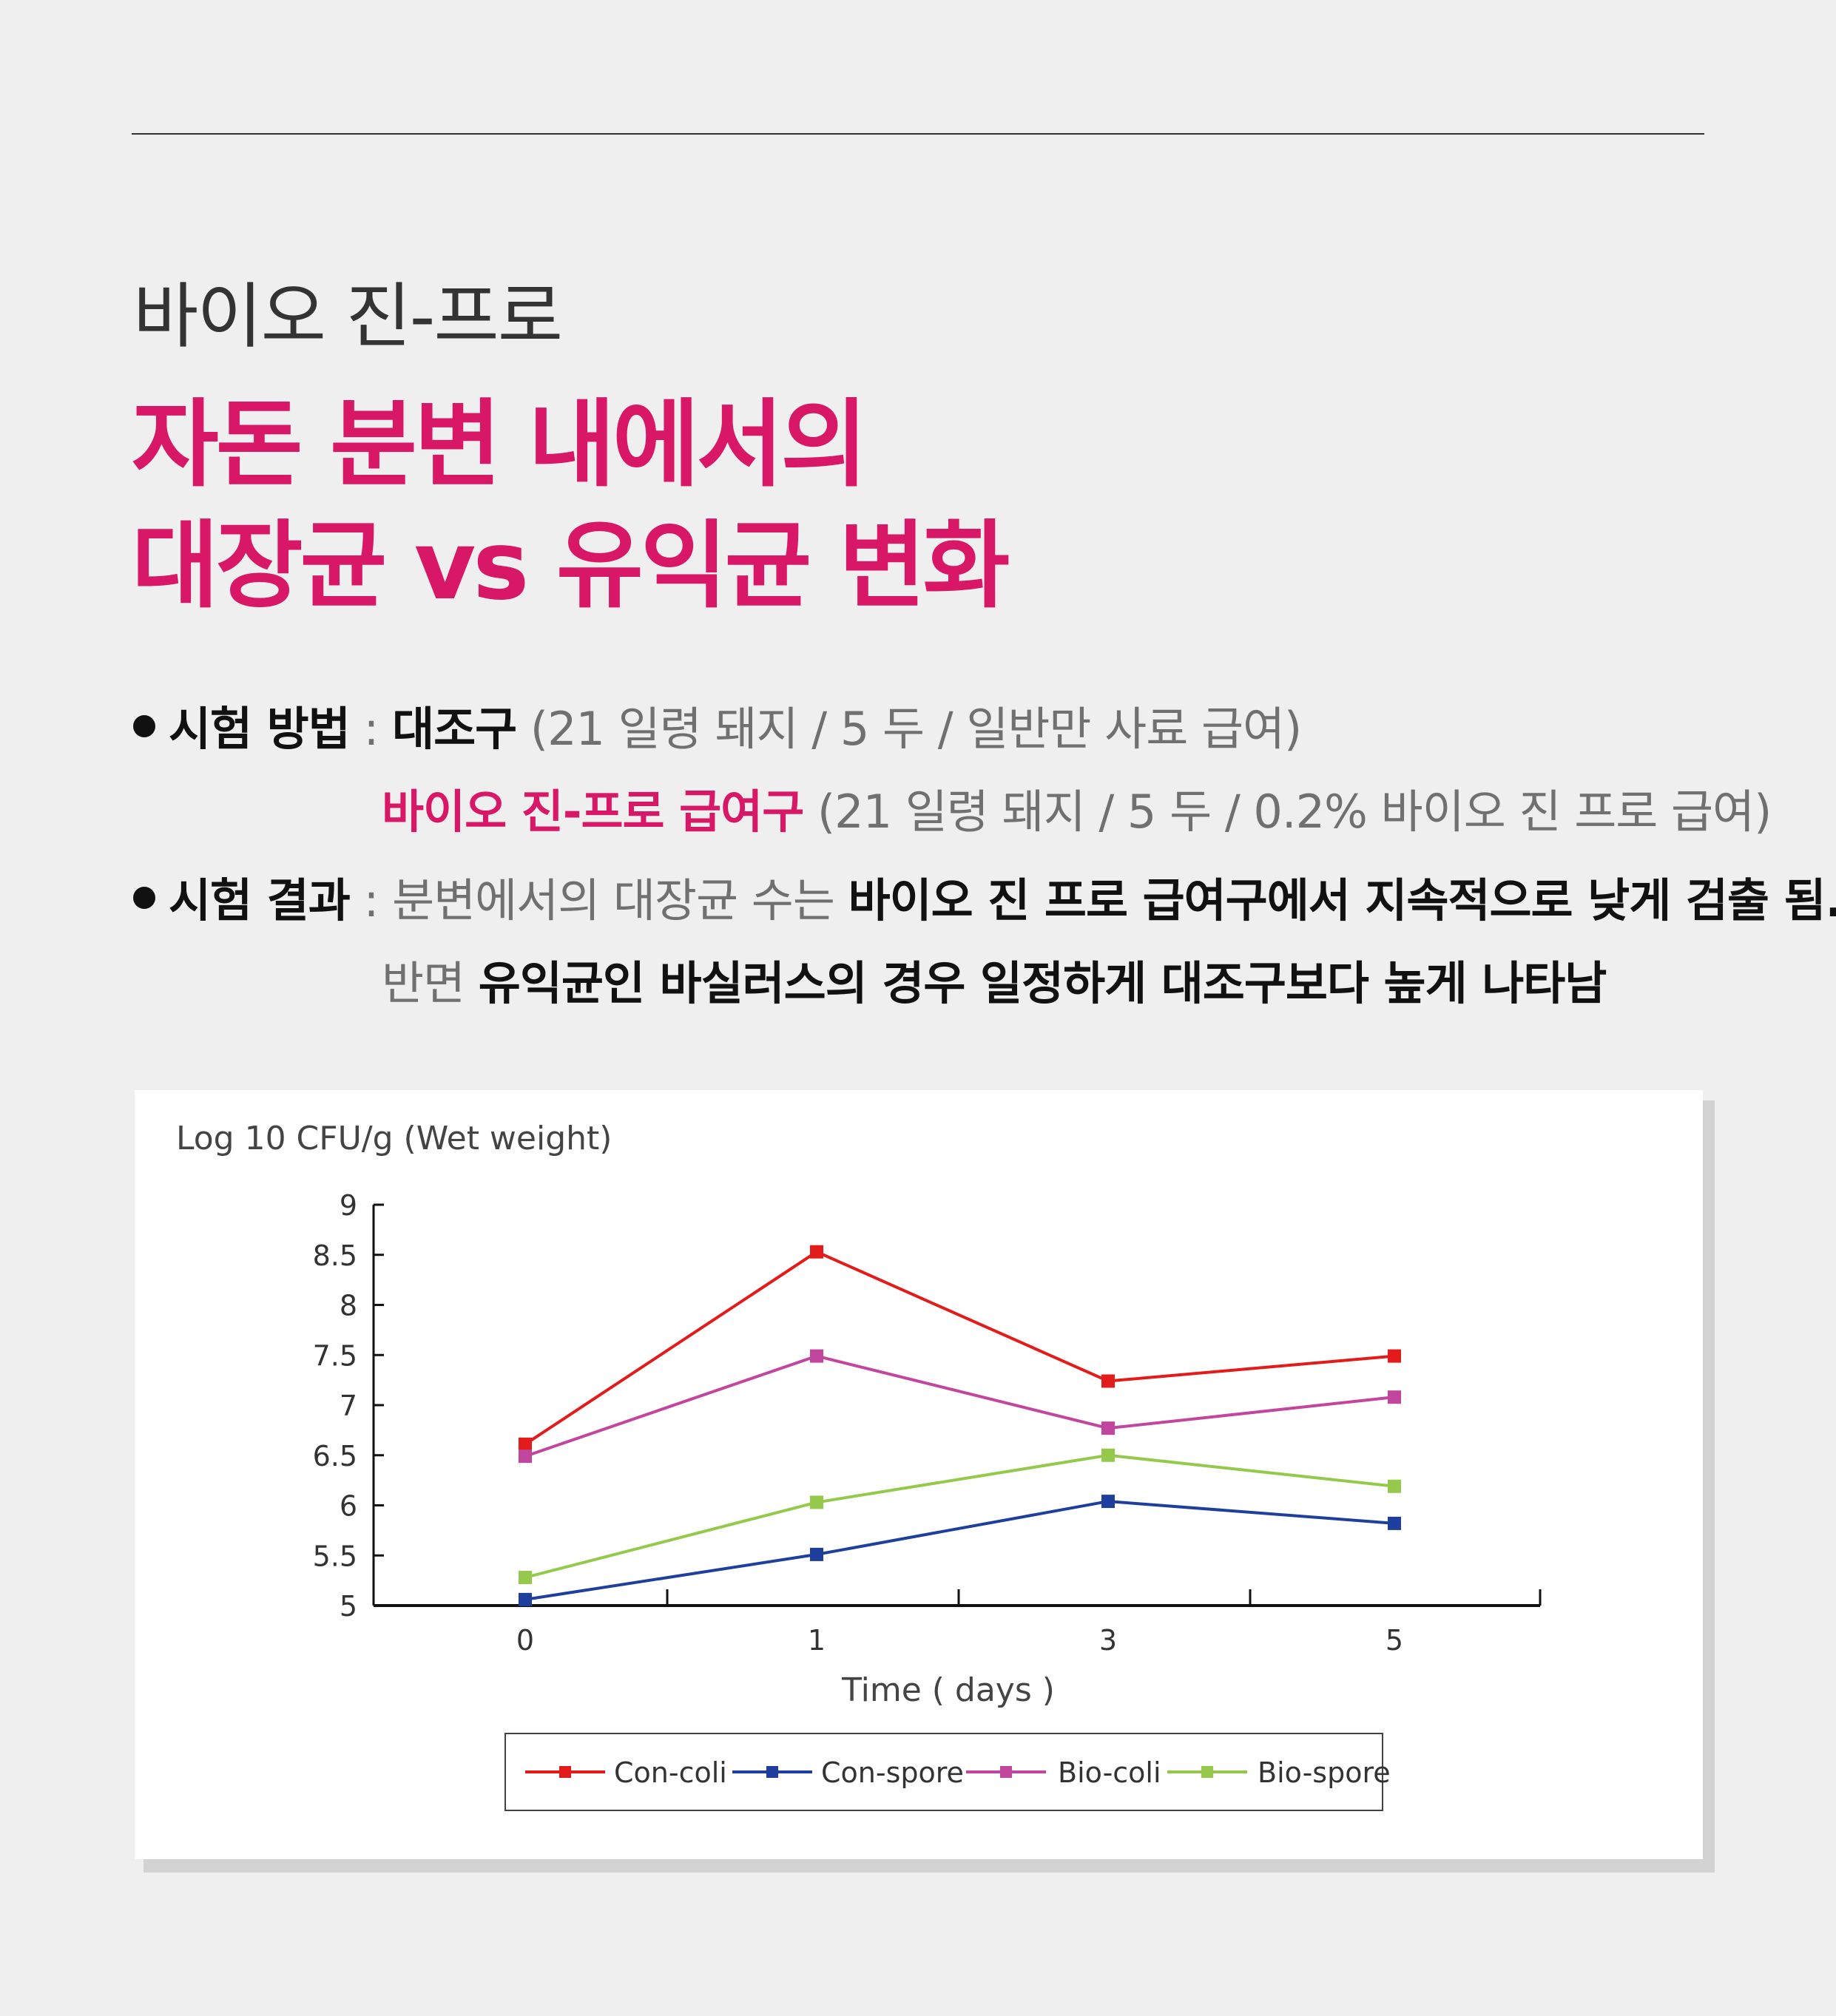  Describe the element at coordinates (525, 1640) in the screenshot. I see `x-tick-label: 0` at that location.